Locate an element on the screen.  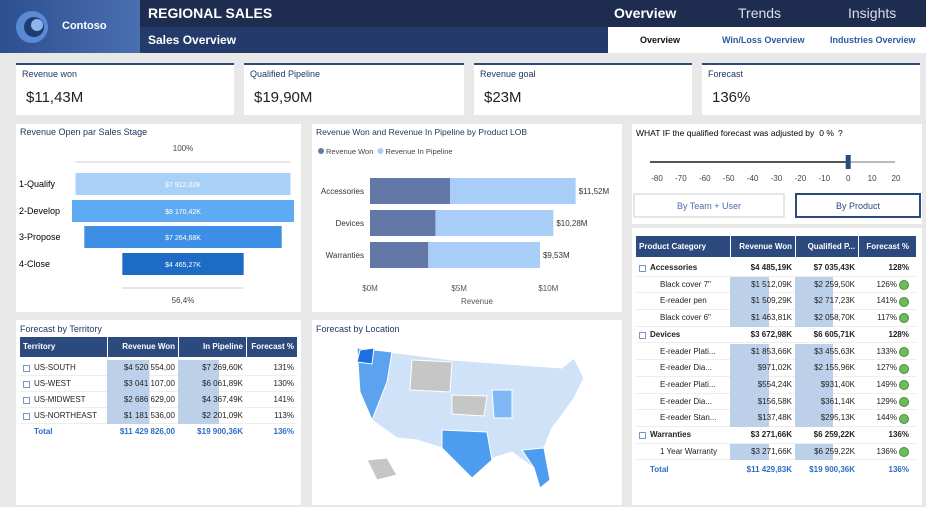
table-cell: $6 605,71K is located at coordinates (834, 334).